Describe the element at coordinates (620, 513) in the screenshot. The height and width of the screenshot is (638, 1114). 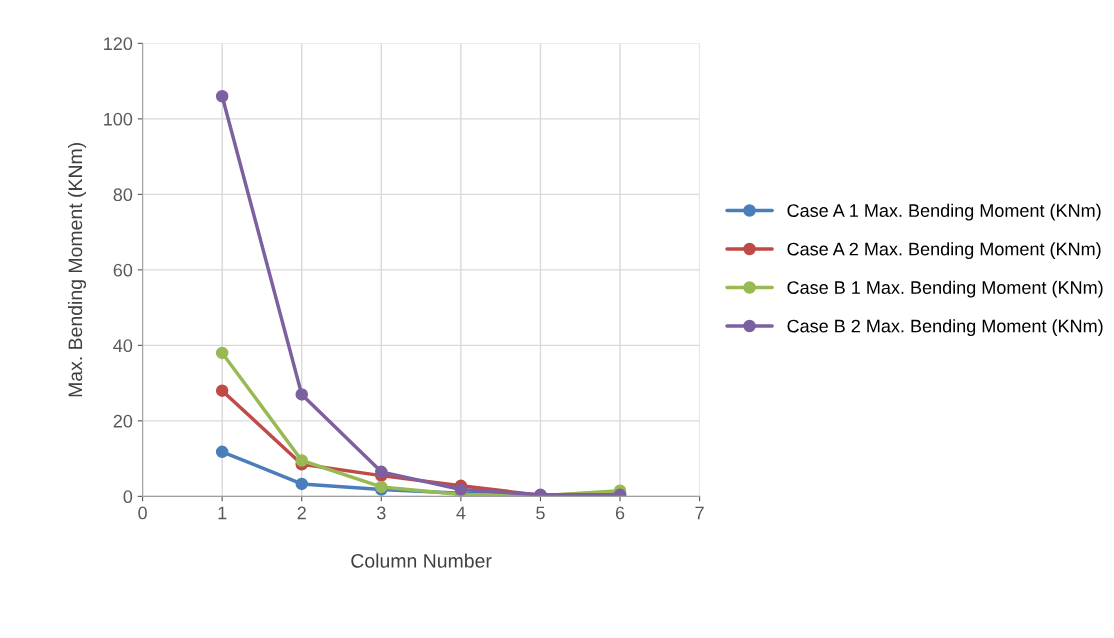
I see `x-tick-label: 6` at that location.